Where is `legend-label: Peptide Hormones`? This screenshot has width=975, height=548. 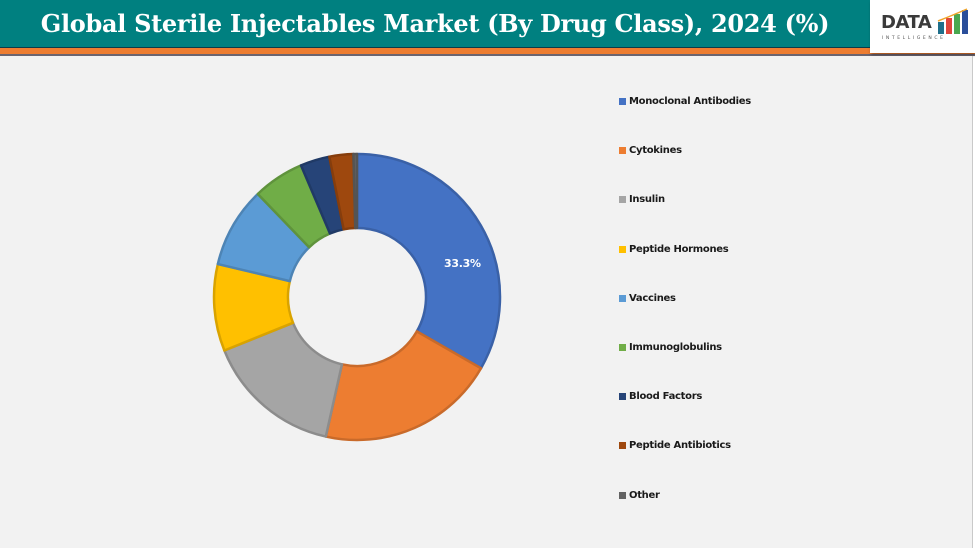
legend-label: Peptide Hormones is located at coordinates (679, 249).